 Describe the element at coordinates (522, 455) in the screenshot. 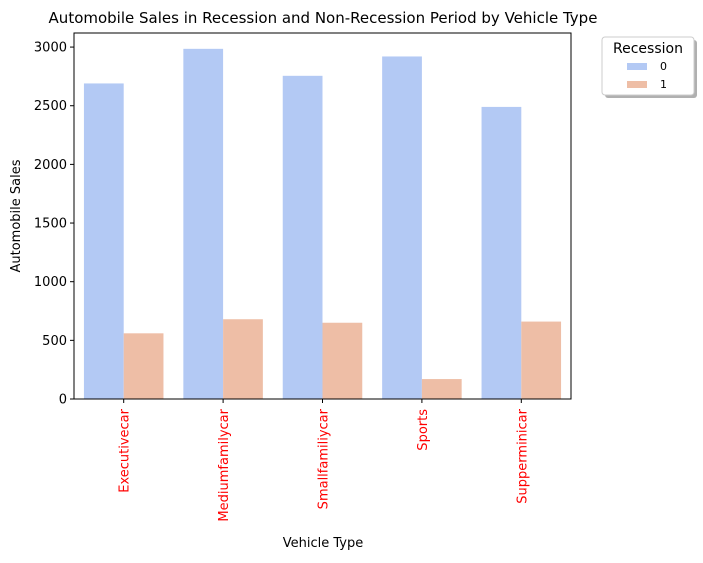

I see `x-tick-label: Supperminicar` at that location.